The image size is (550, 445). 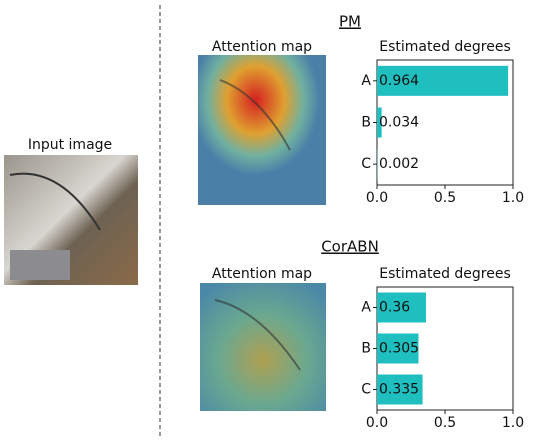 What do you see at coordinates (71, 220) in the screenshot?
I see `input-image` at bounding box center [71, 220].